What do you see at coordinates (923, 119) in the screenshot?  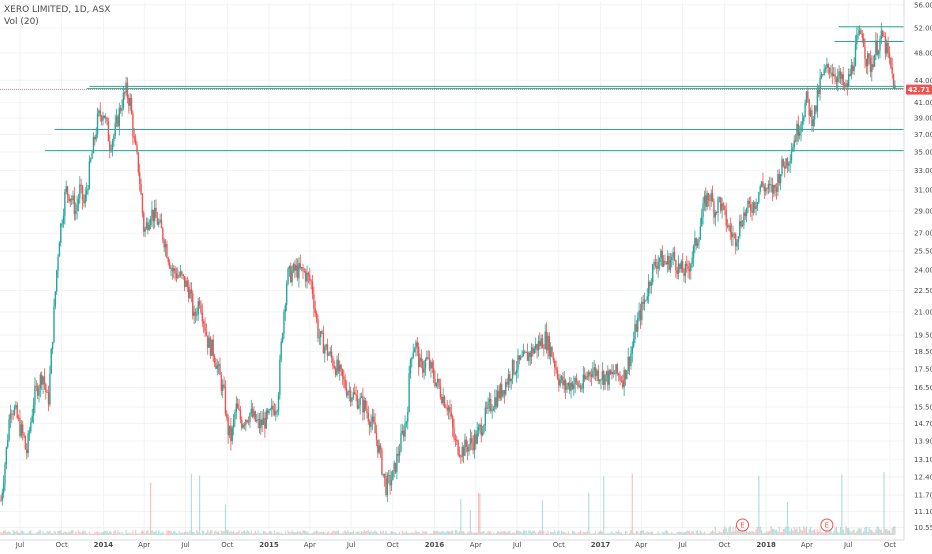 I see `y-tick-label: 39.00` at bounding box center [923, 119].